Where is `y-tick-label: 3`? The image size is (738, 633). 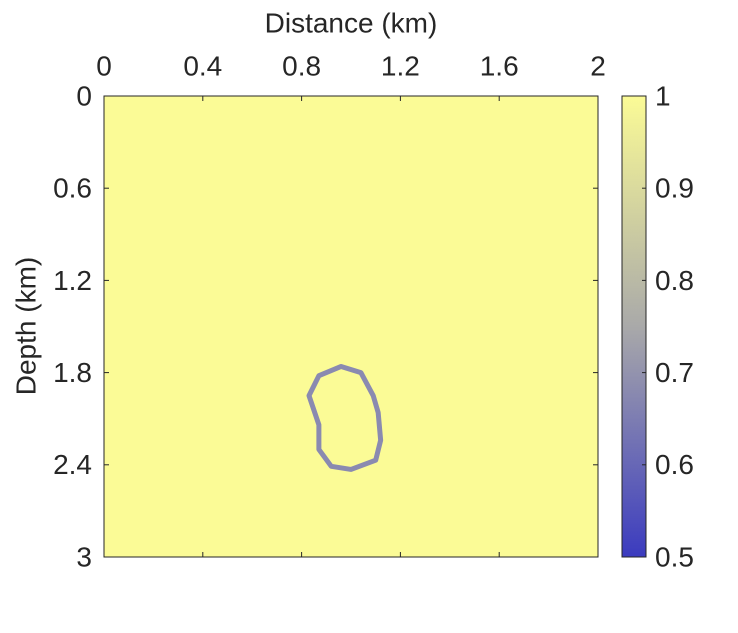
y-tick-label: 3 is located at coordinates (84, 556).